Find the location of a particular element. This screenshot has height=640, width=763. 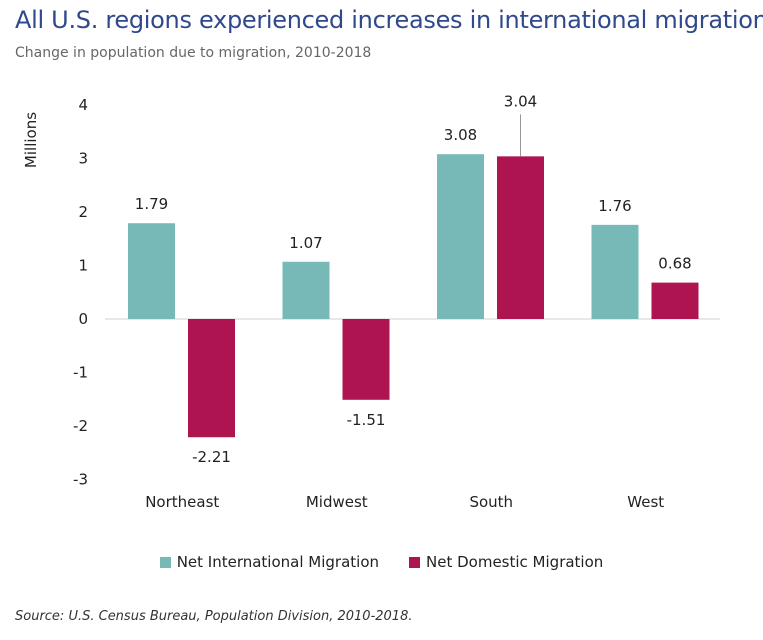

y-tick-label: 3 is located at coordinates (83, 159).